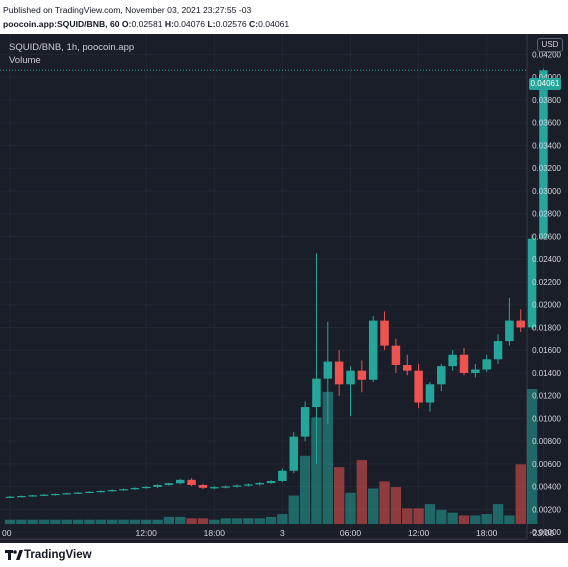 This screenshot has width=568, height=567. Describe the element at coordinates (169, 24) in the screenshot. I see `high-label: H:` at that location.